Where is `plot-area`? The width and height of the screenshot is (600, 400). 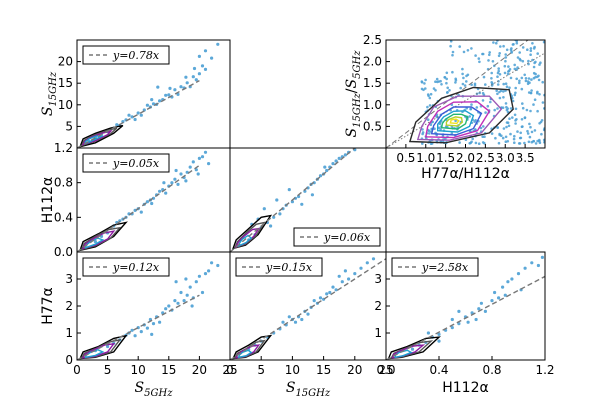 plot-area is located at coordinates (465, 307).